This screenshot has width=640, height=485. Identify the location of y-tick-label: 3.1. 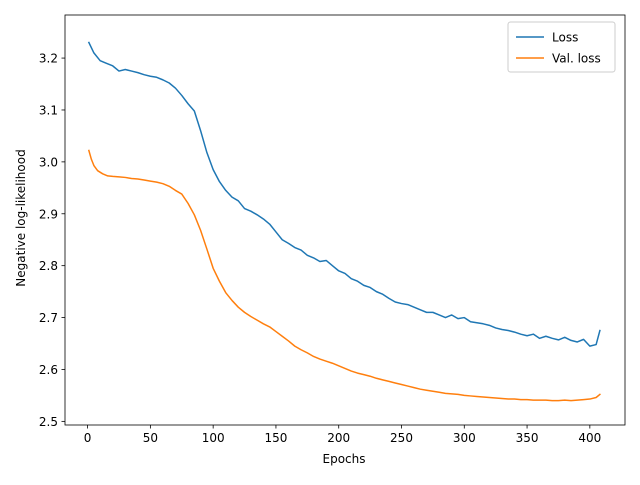
(48, 110).